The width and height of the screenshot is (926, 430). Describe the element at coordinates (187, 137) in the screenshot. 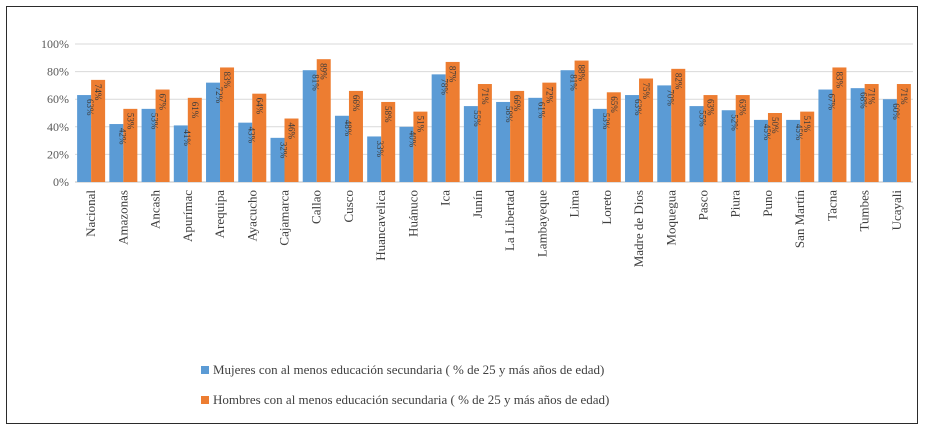

I see `data-label-women: 41%` at that location.